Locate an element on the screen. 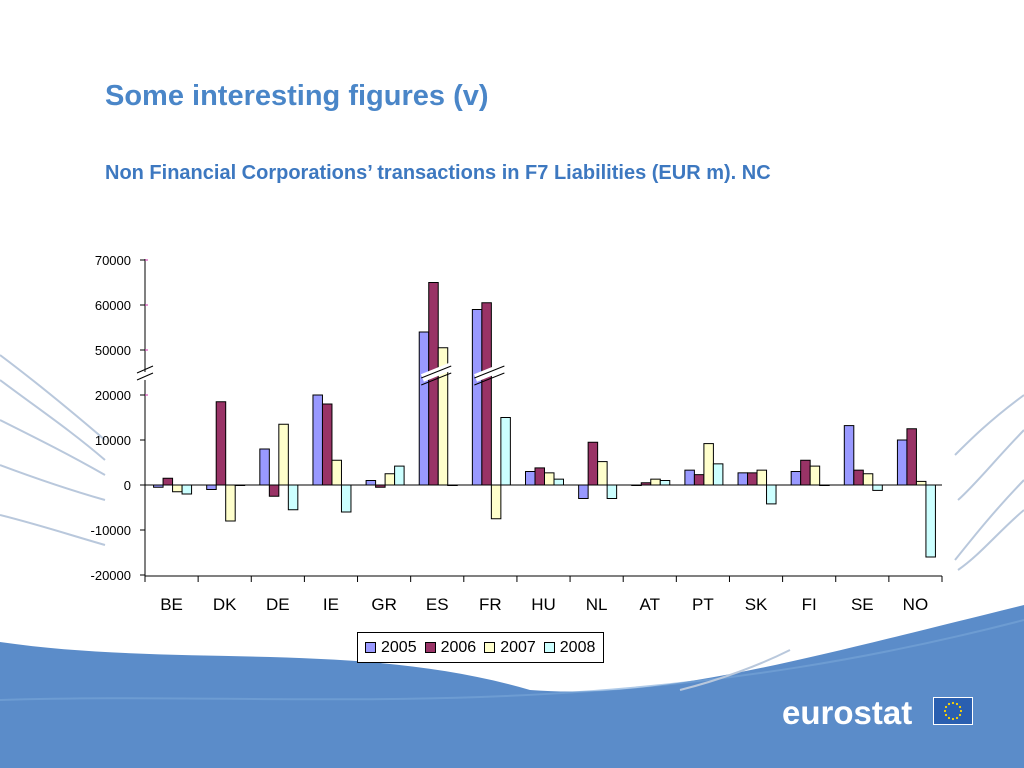 The image size is (1024, 768). bar-IE-2008 is located at coordinates (346, 498).